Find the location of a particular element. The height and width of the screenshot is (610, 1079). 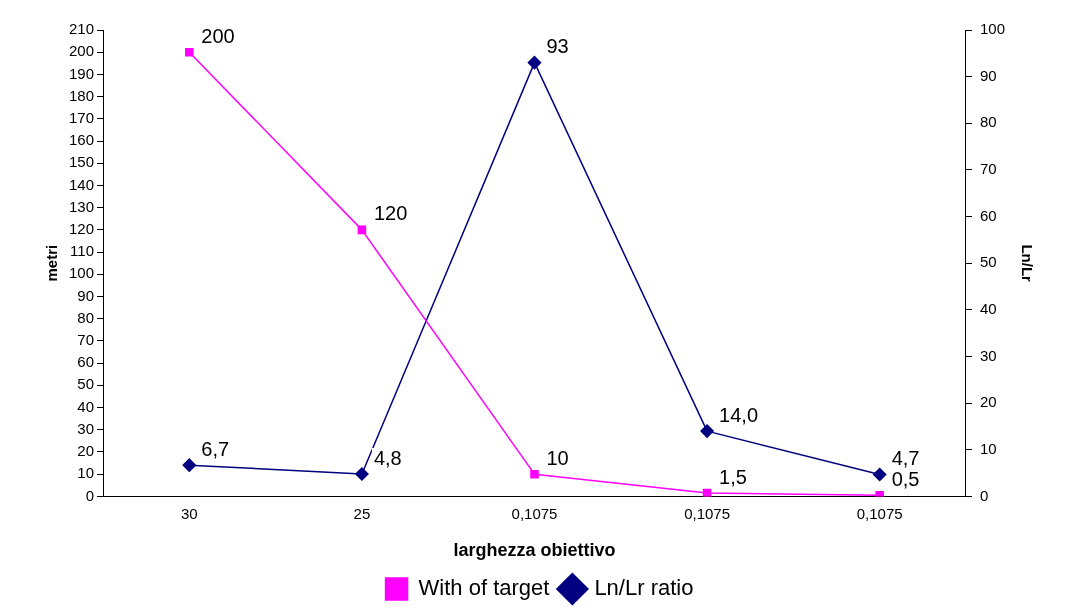

y-tick-label: 40 is located at coordinates (86, 406).